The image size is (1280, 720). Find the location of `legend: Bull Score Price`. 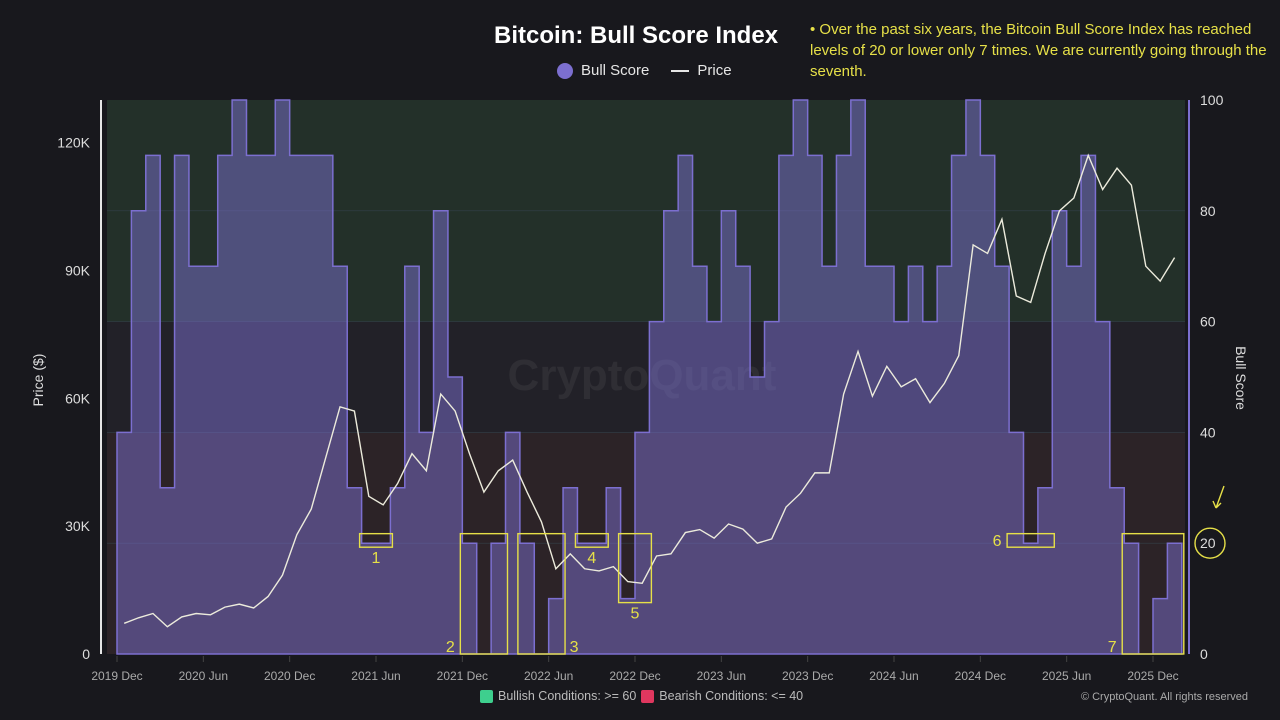

legend: Bull Score Price is located at coordinates (644, 70).